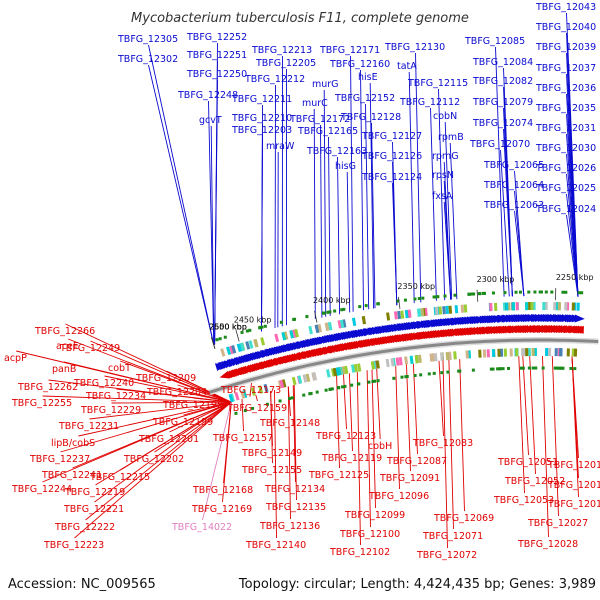 The width and height of the screenshot is (600, 600). I want to click on gene-label: TBFG_12065, so click(513, 165).